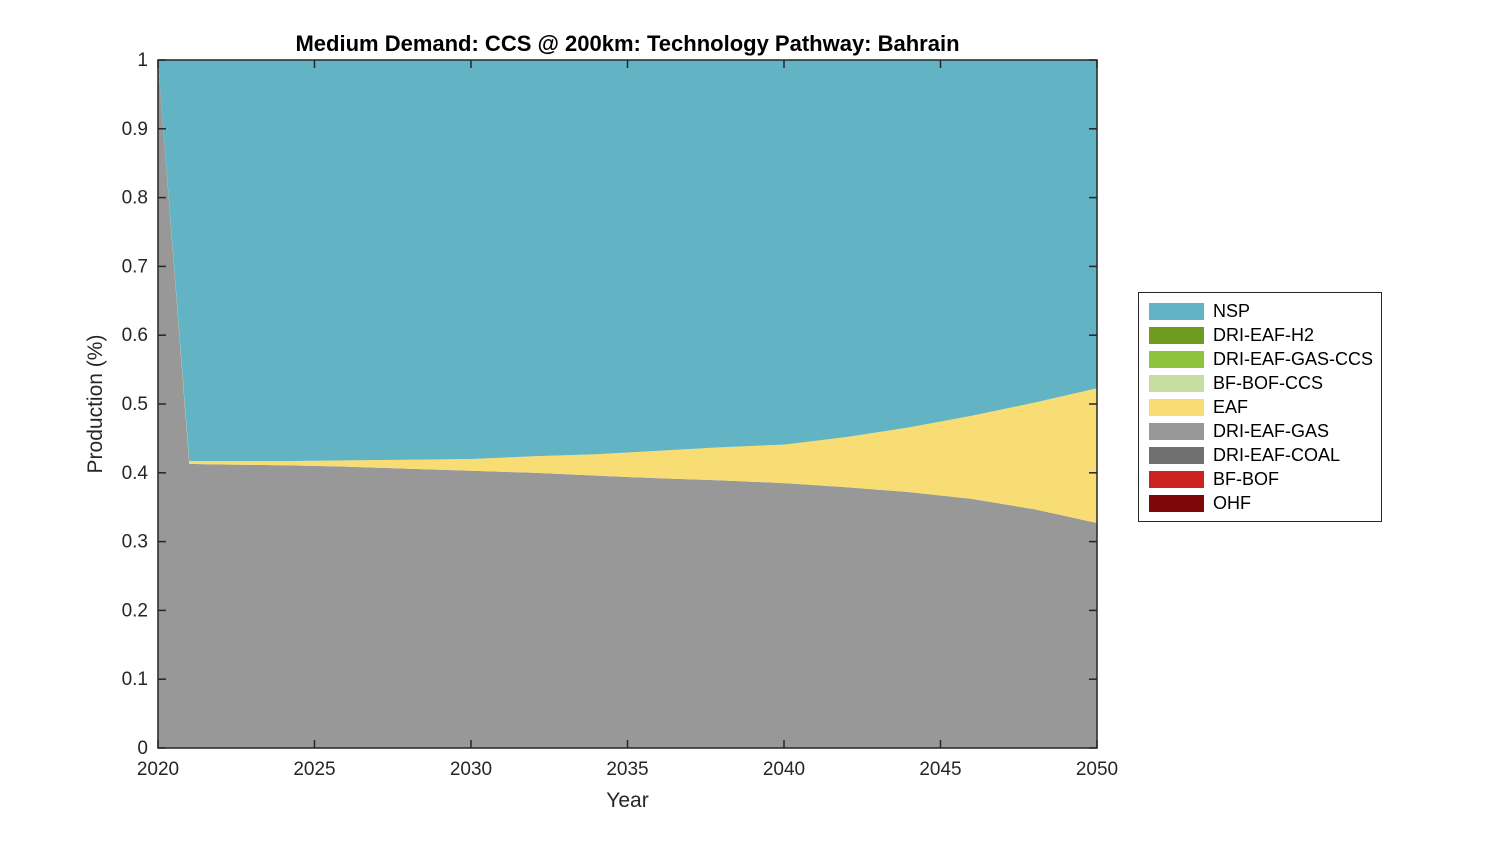 The image size is (1500, 844). Describe the element at coordinates (1231, 406) in the screenshot. I see `legend-label-EAF: EAF` at that location.